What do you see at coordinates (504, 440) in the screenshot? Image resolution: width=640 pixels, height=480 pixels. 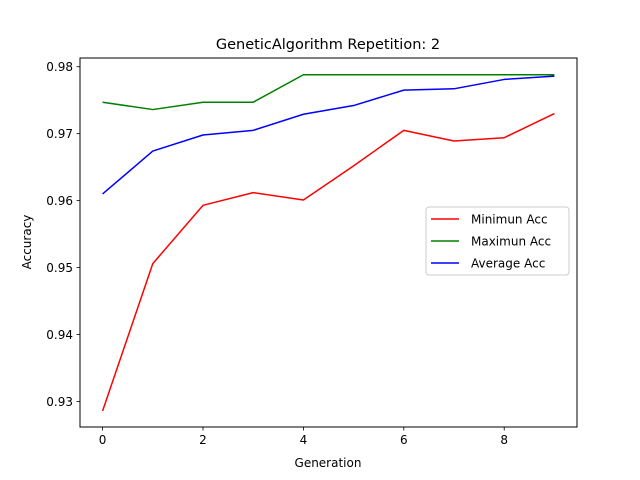 I see `x-tick-label-4: 8` at bounding box center [504, 440].